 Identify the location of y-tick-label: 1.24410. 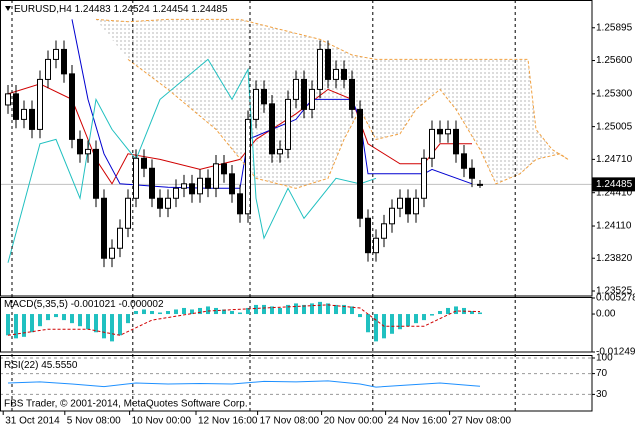
(614, 192).